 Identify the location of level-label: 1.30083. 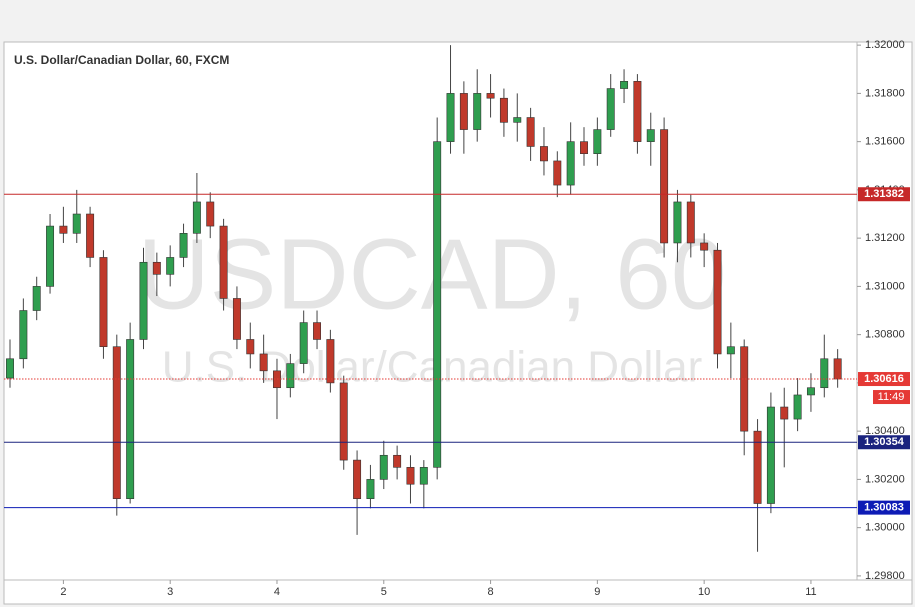
(884, 508).